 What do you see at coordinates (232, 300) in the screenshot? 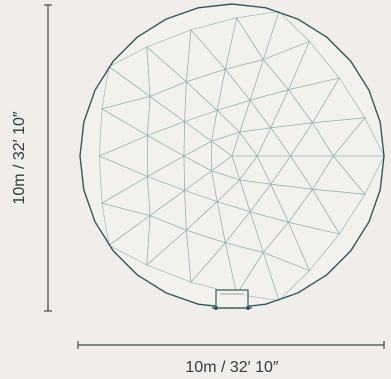
I see `door-frame-icon` at bounding box center [232, 300].